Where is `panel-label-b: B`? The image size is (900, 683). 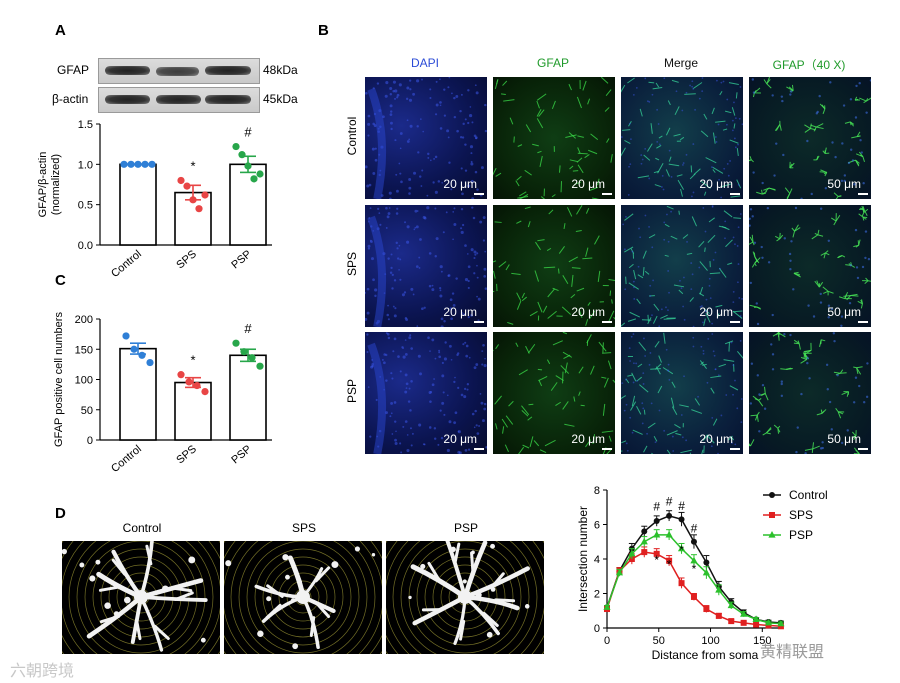 panel-label-b: B is located at coordinates (323, 30).